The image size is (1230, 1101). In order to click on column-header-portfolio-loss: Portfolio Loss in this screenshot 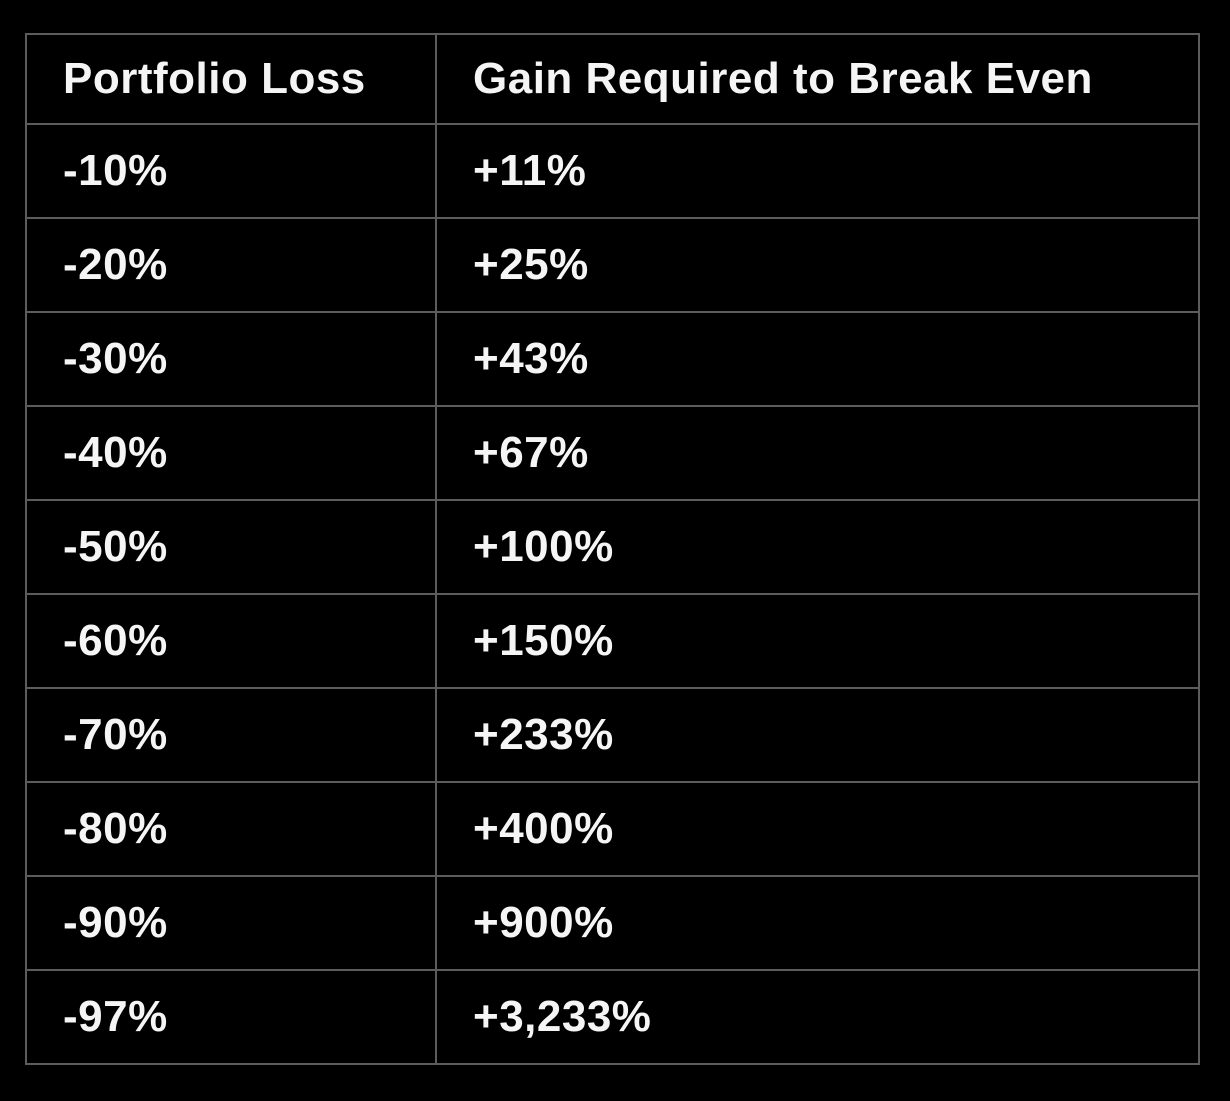, I will do `click(231, 79)`.